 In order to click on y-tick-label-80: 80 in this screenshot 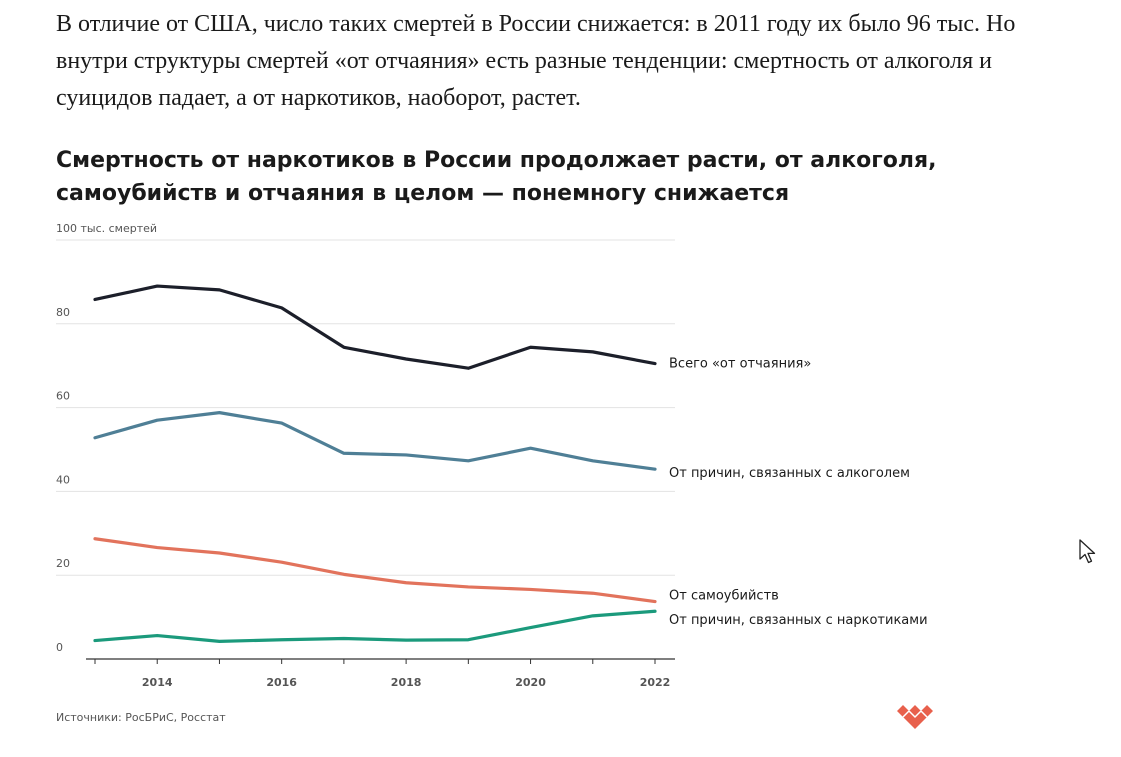, I will do `click(63, 312)`.